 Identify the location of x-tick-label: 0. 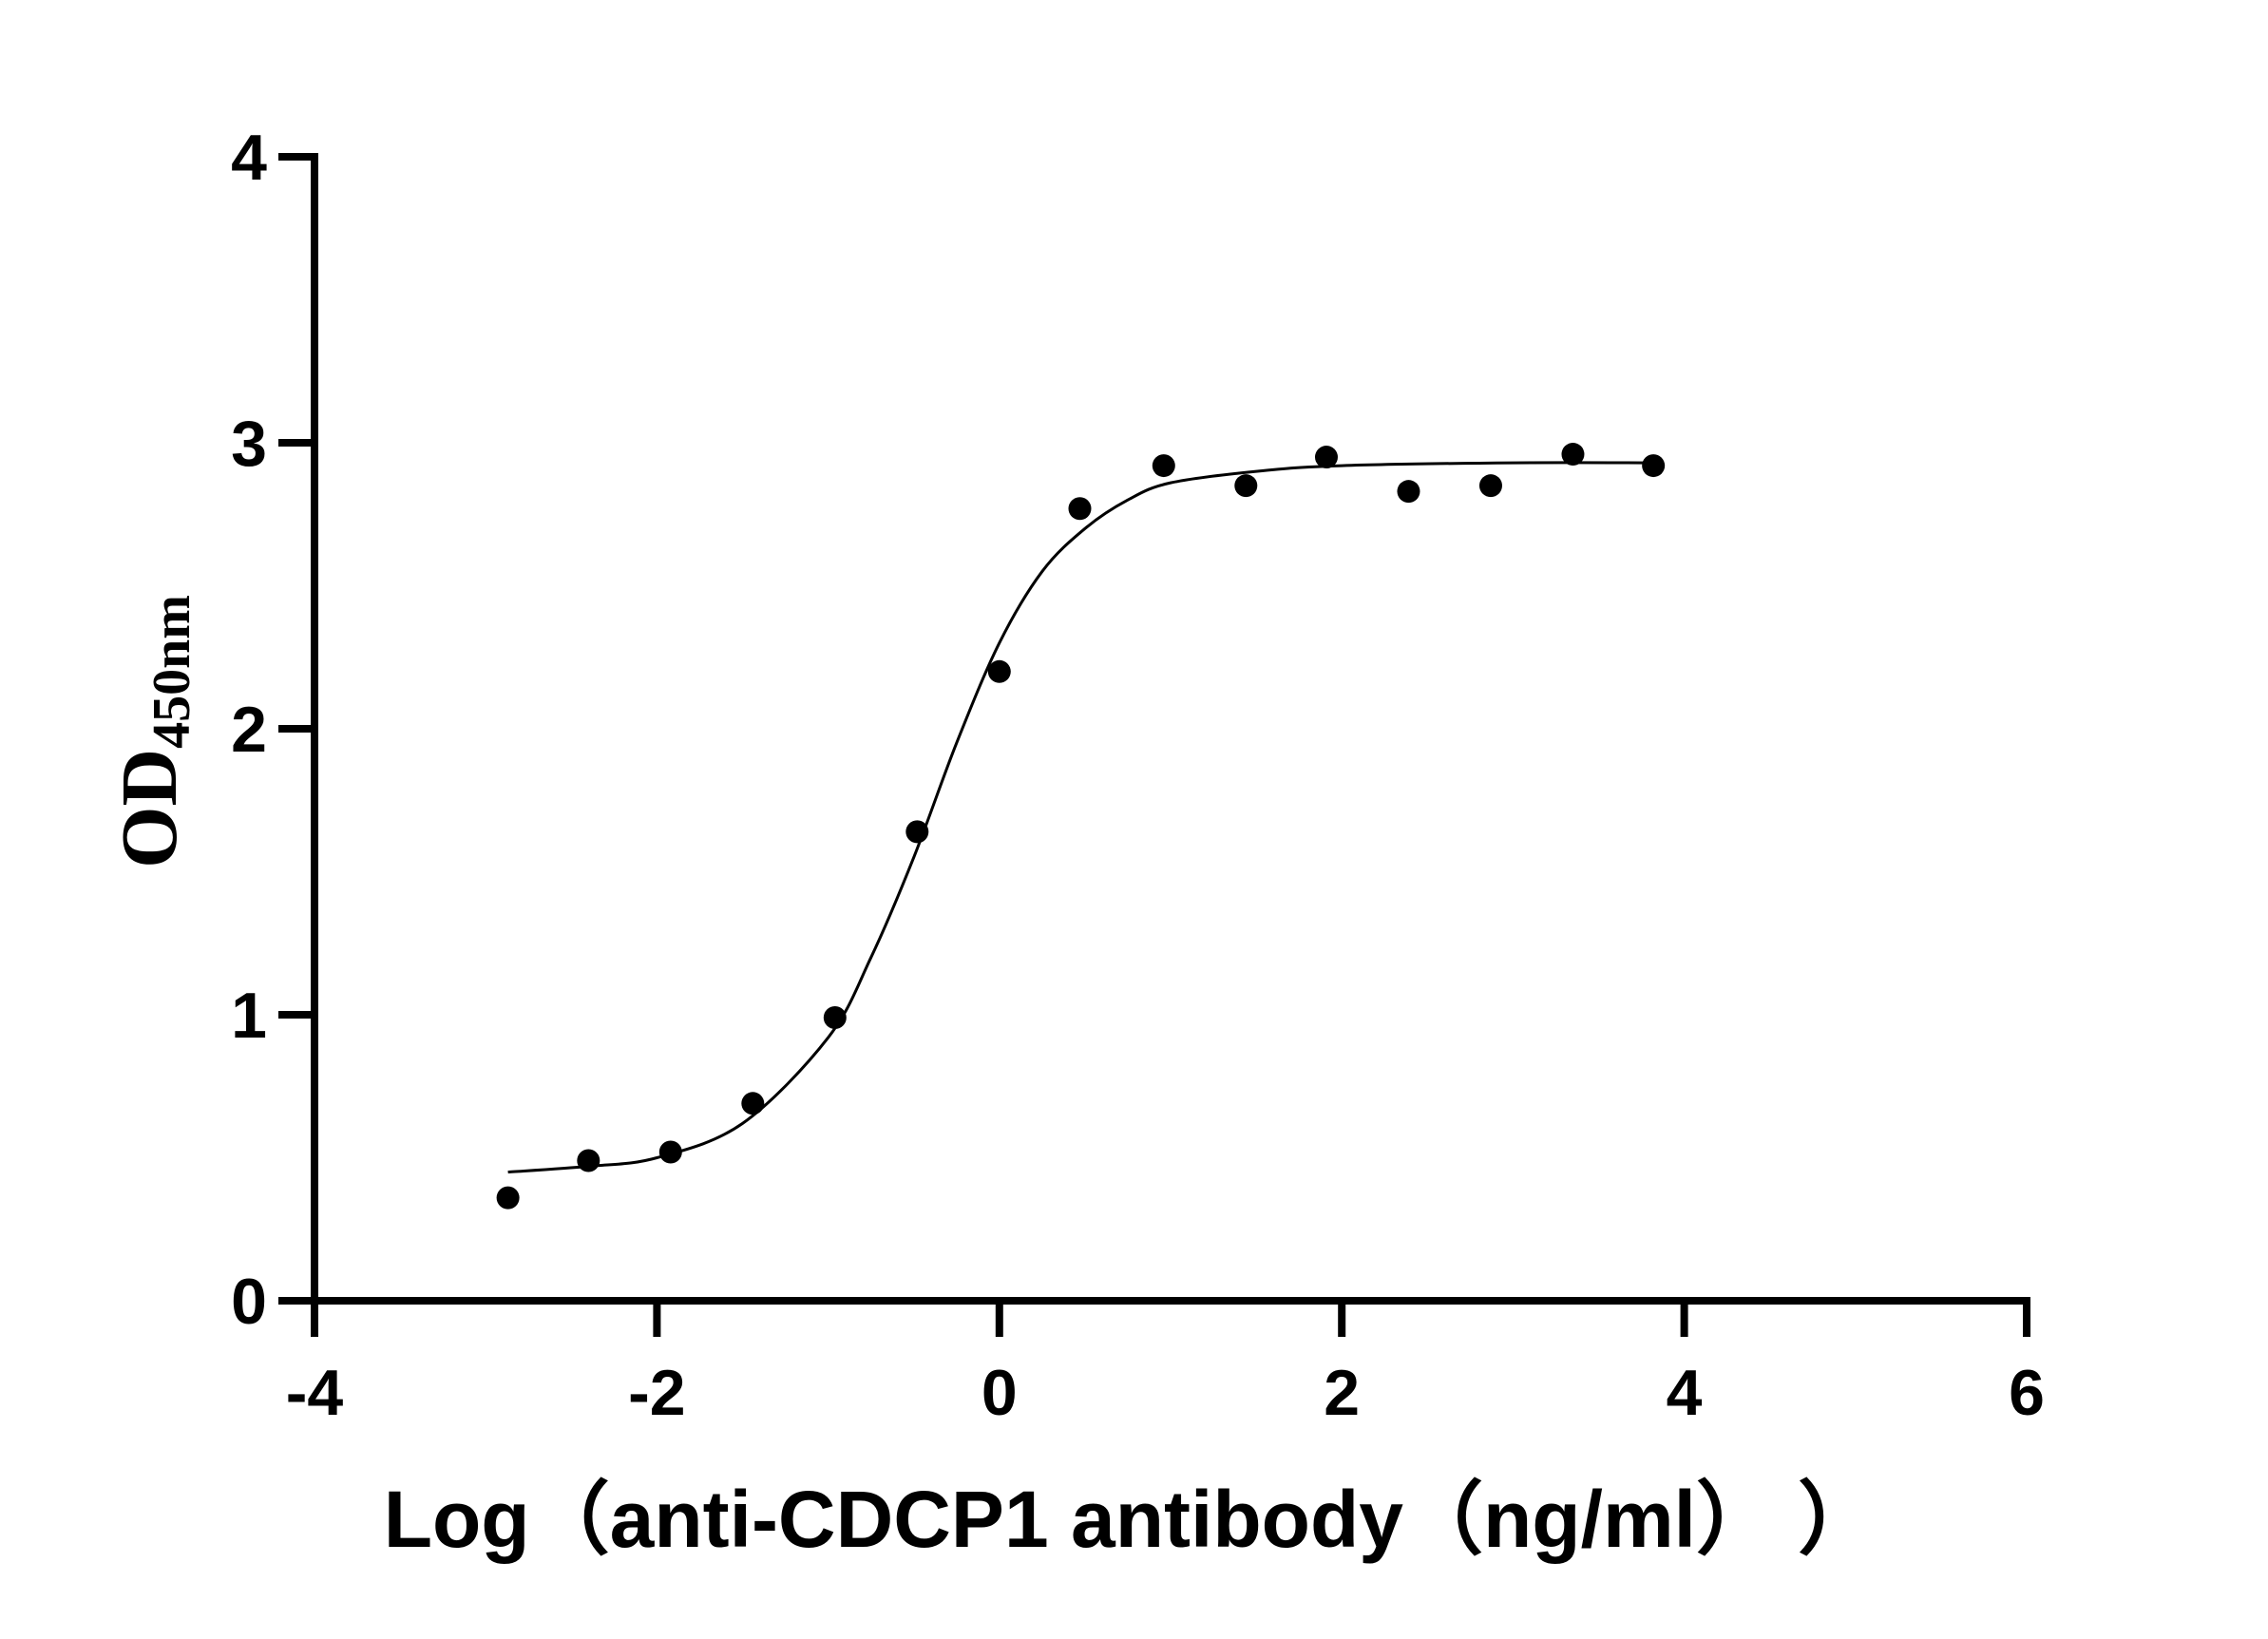
(1000, 1393).